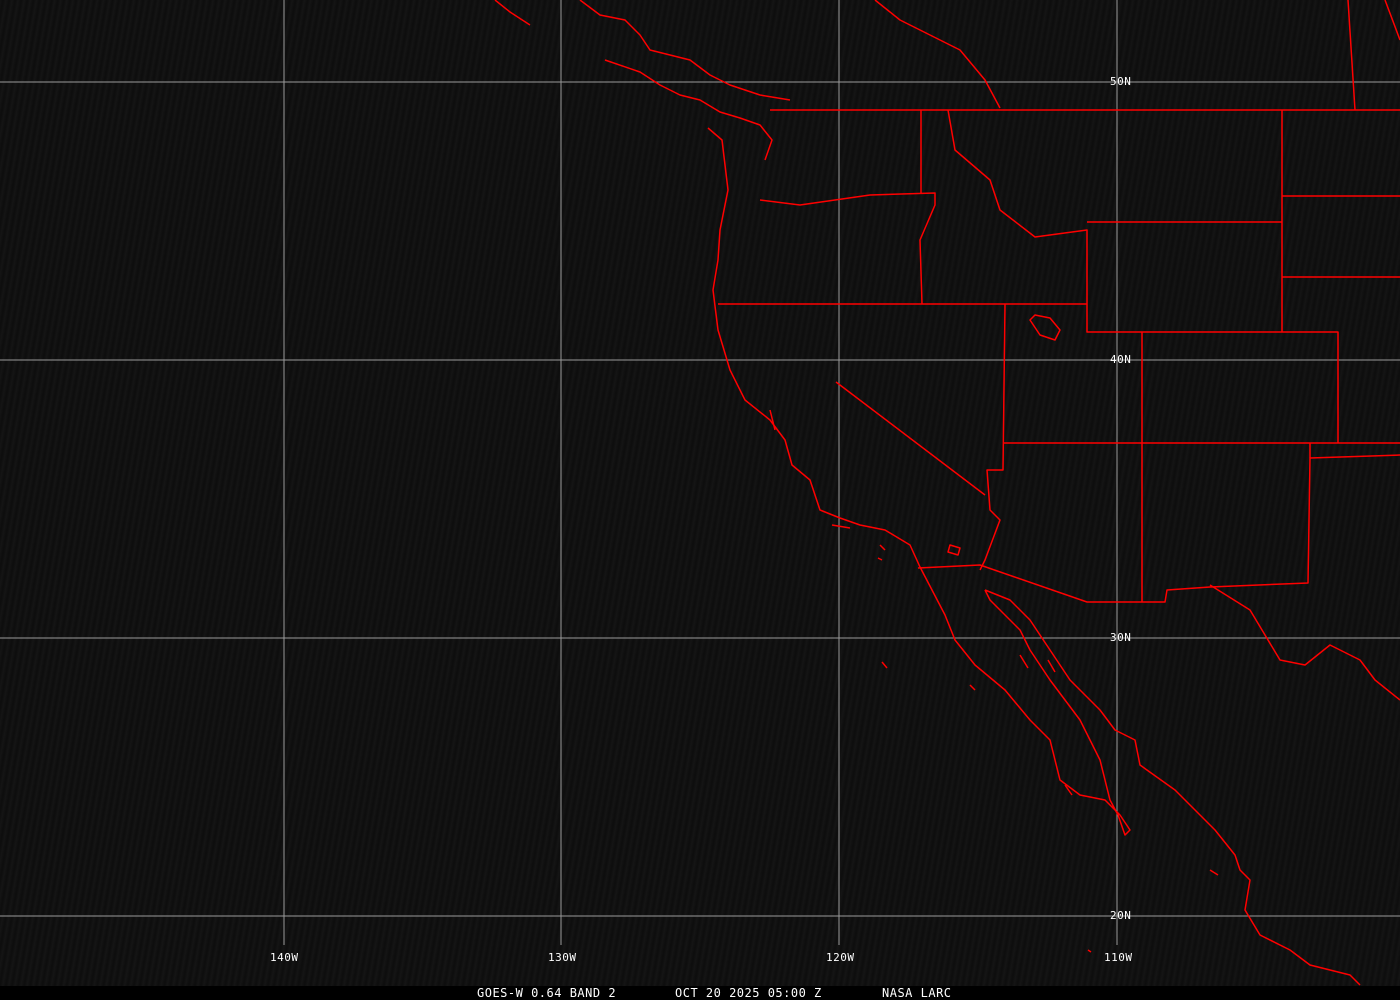 This screenshot has width=1400, height=1000. I want to click on lon-label-140w: 140W, so click(284, 957).